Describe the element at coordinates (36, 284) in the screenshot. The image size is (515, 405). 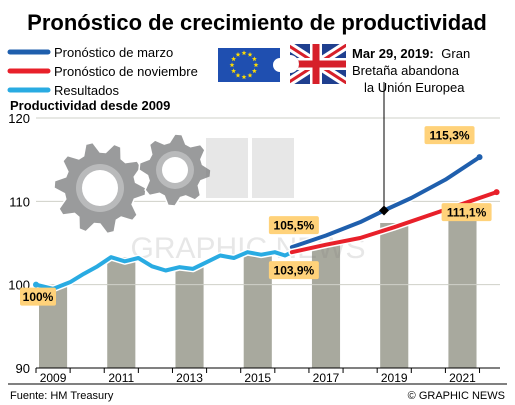
I see `point-start` at that location.